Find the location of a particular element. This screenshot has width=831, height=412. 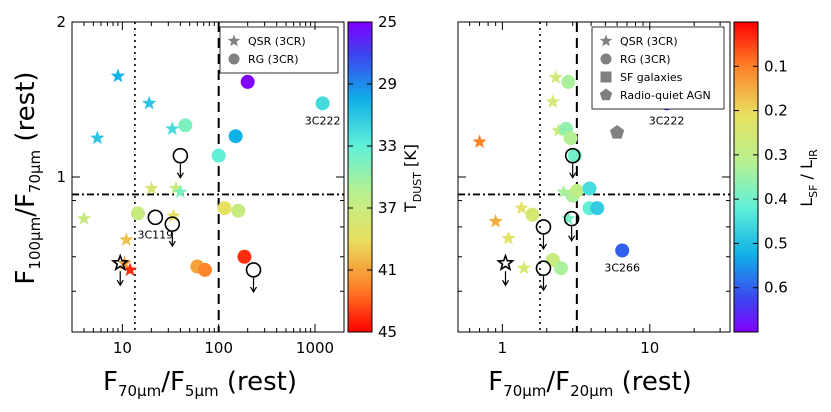

right-colorbar-gradient is located at coordinates (746, 177).